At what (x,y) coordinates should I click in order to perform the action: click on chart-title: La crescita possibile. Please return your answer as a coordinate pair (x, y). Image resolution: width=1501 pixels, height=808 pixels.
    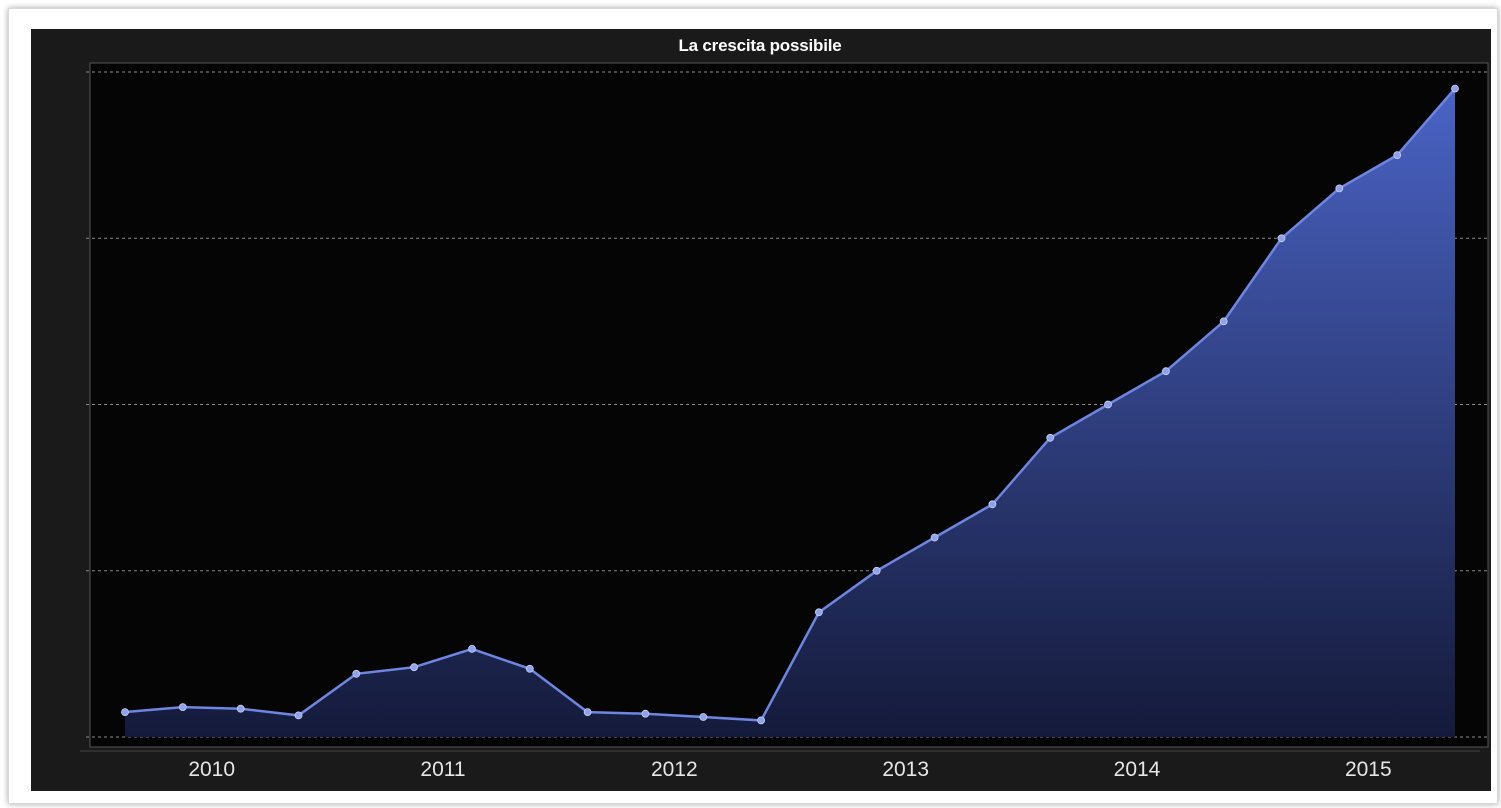
    Looking at the image, I should click on (760, 45).